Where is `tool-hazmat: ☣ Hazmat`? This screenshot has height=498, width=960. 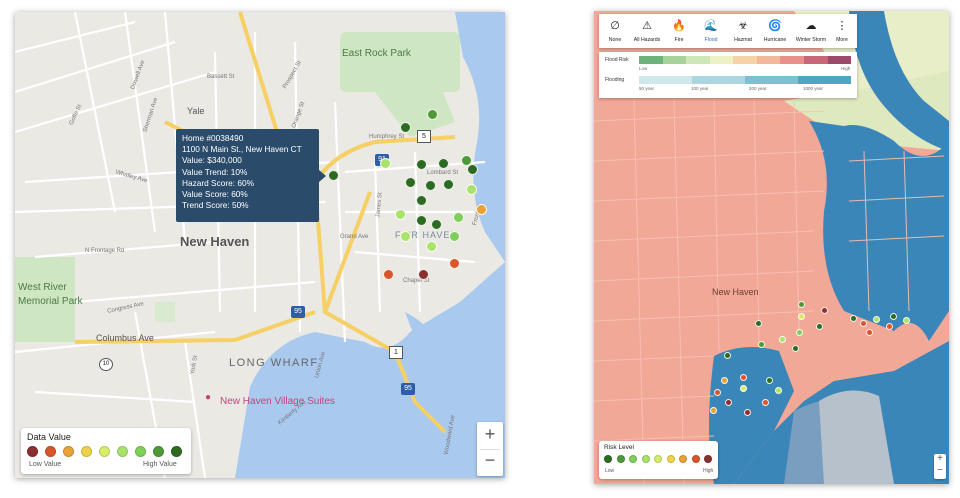
tool-hazmat: ☣ Hazmat is located at coordinates (743, 31).